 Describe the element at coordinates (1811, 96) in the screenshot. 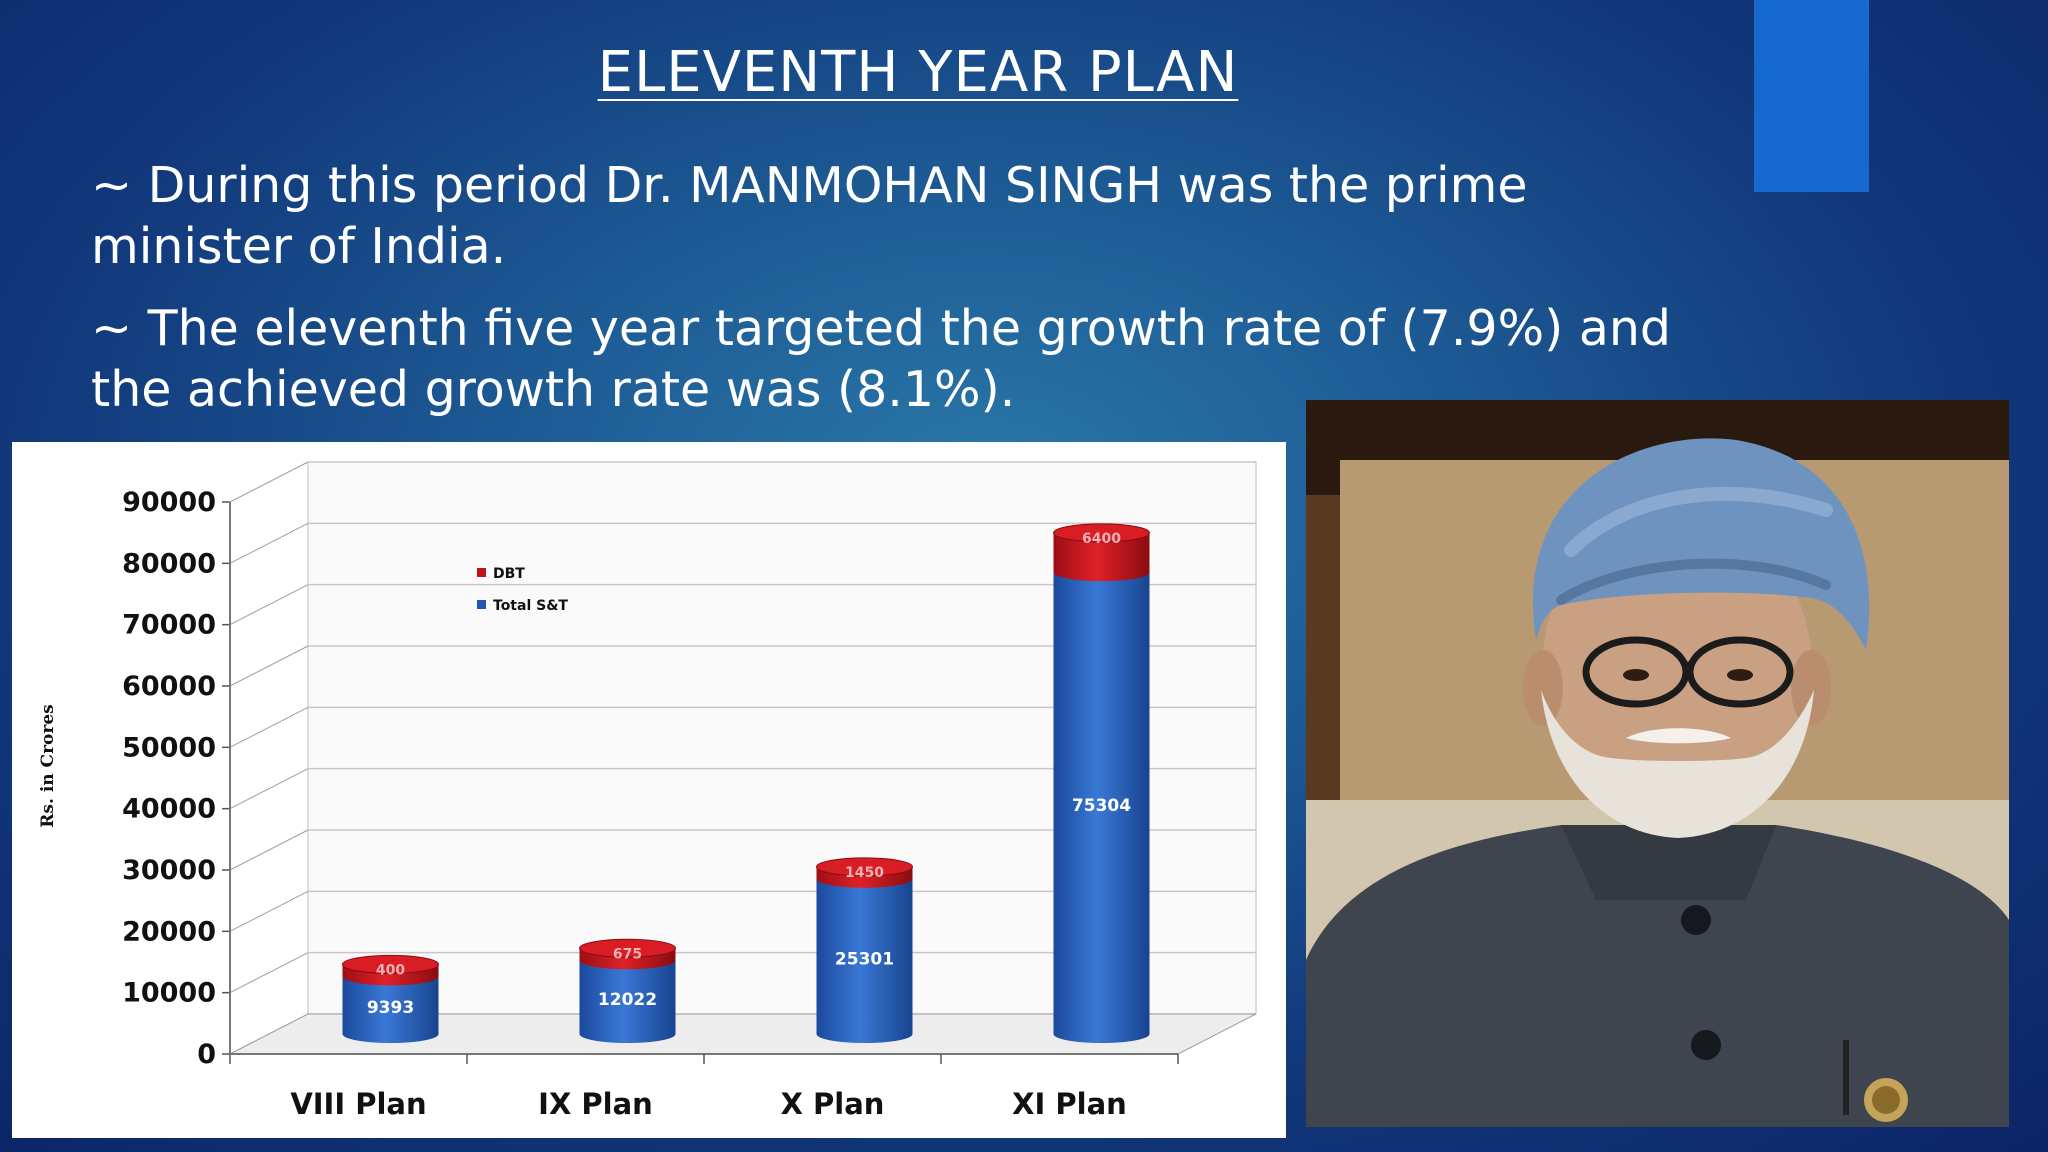

I see `accent-bar` at that location.